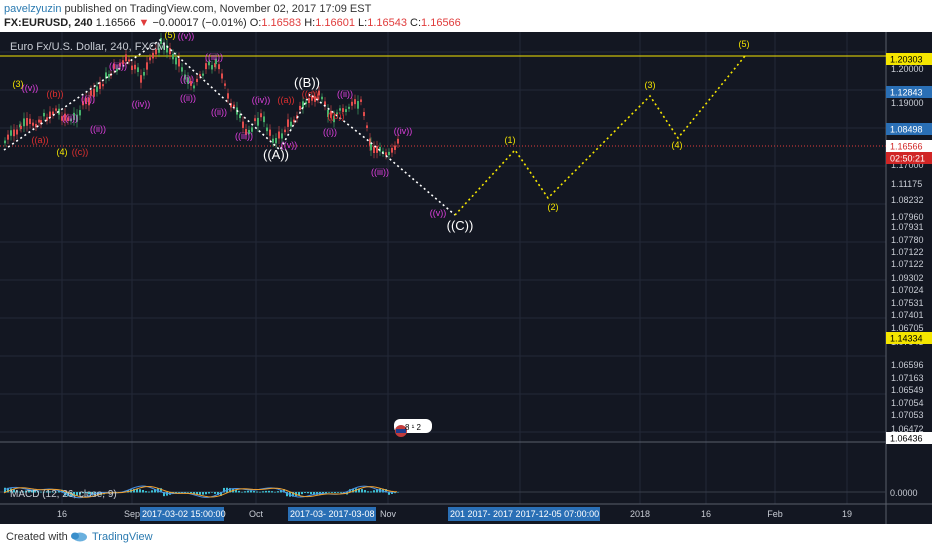 The width and height of the screenshot is (932, 550). What do you see at coordinates (600, 135) in the screenshot?
I see `projection-path` at bounding box center [600, 135].